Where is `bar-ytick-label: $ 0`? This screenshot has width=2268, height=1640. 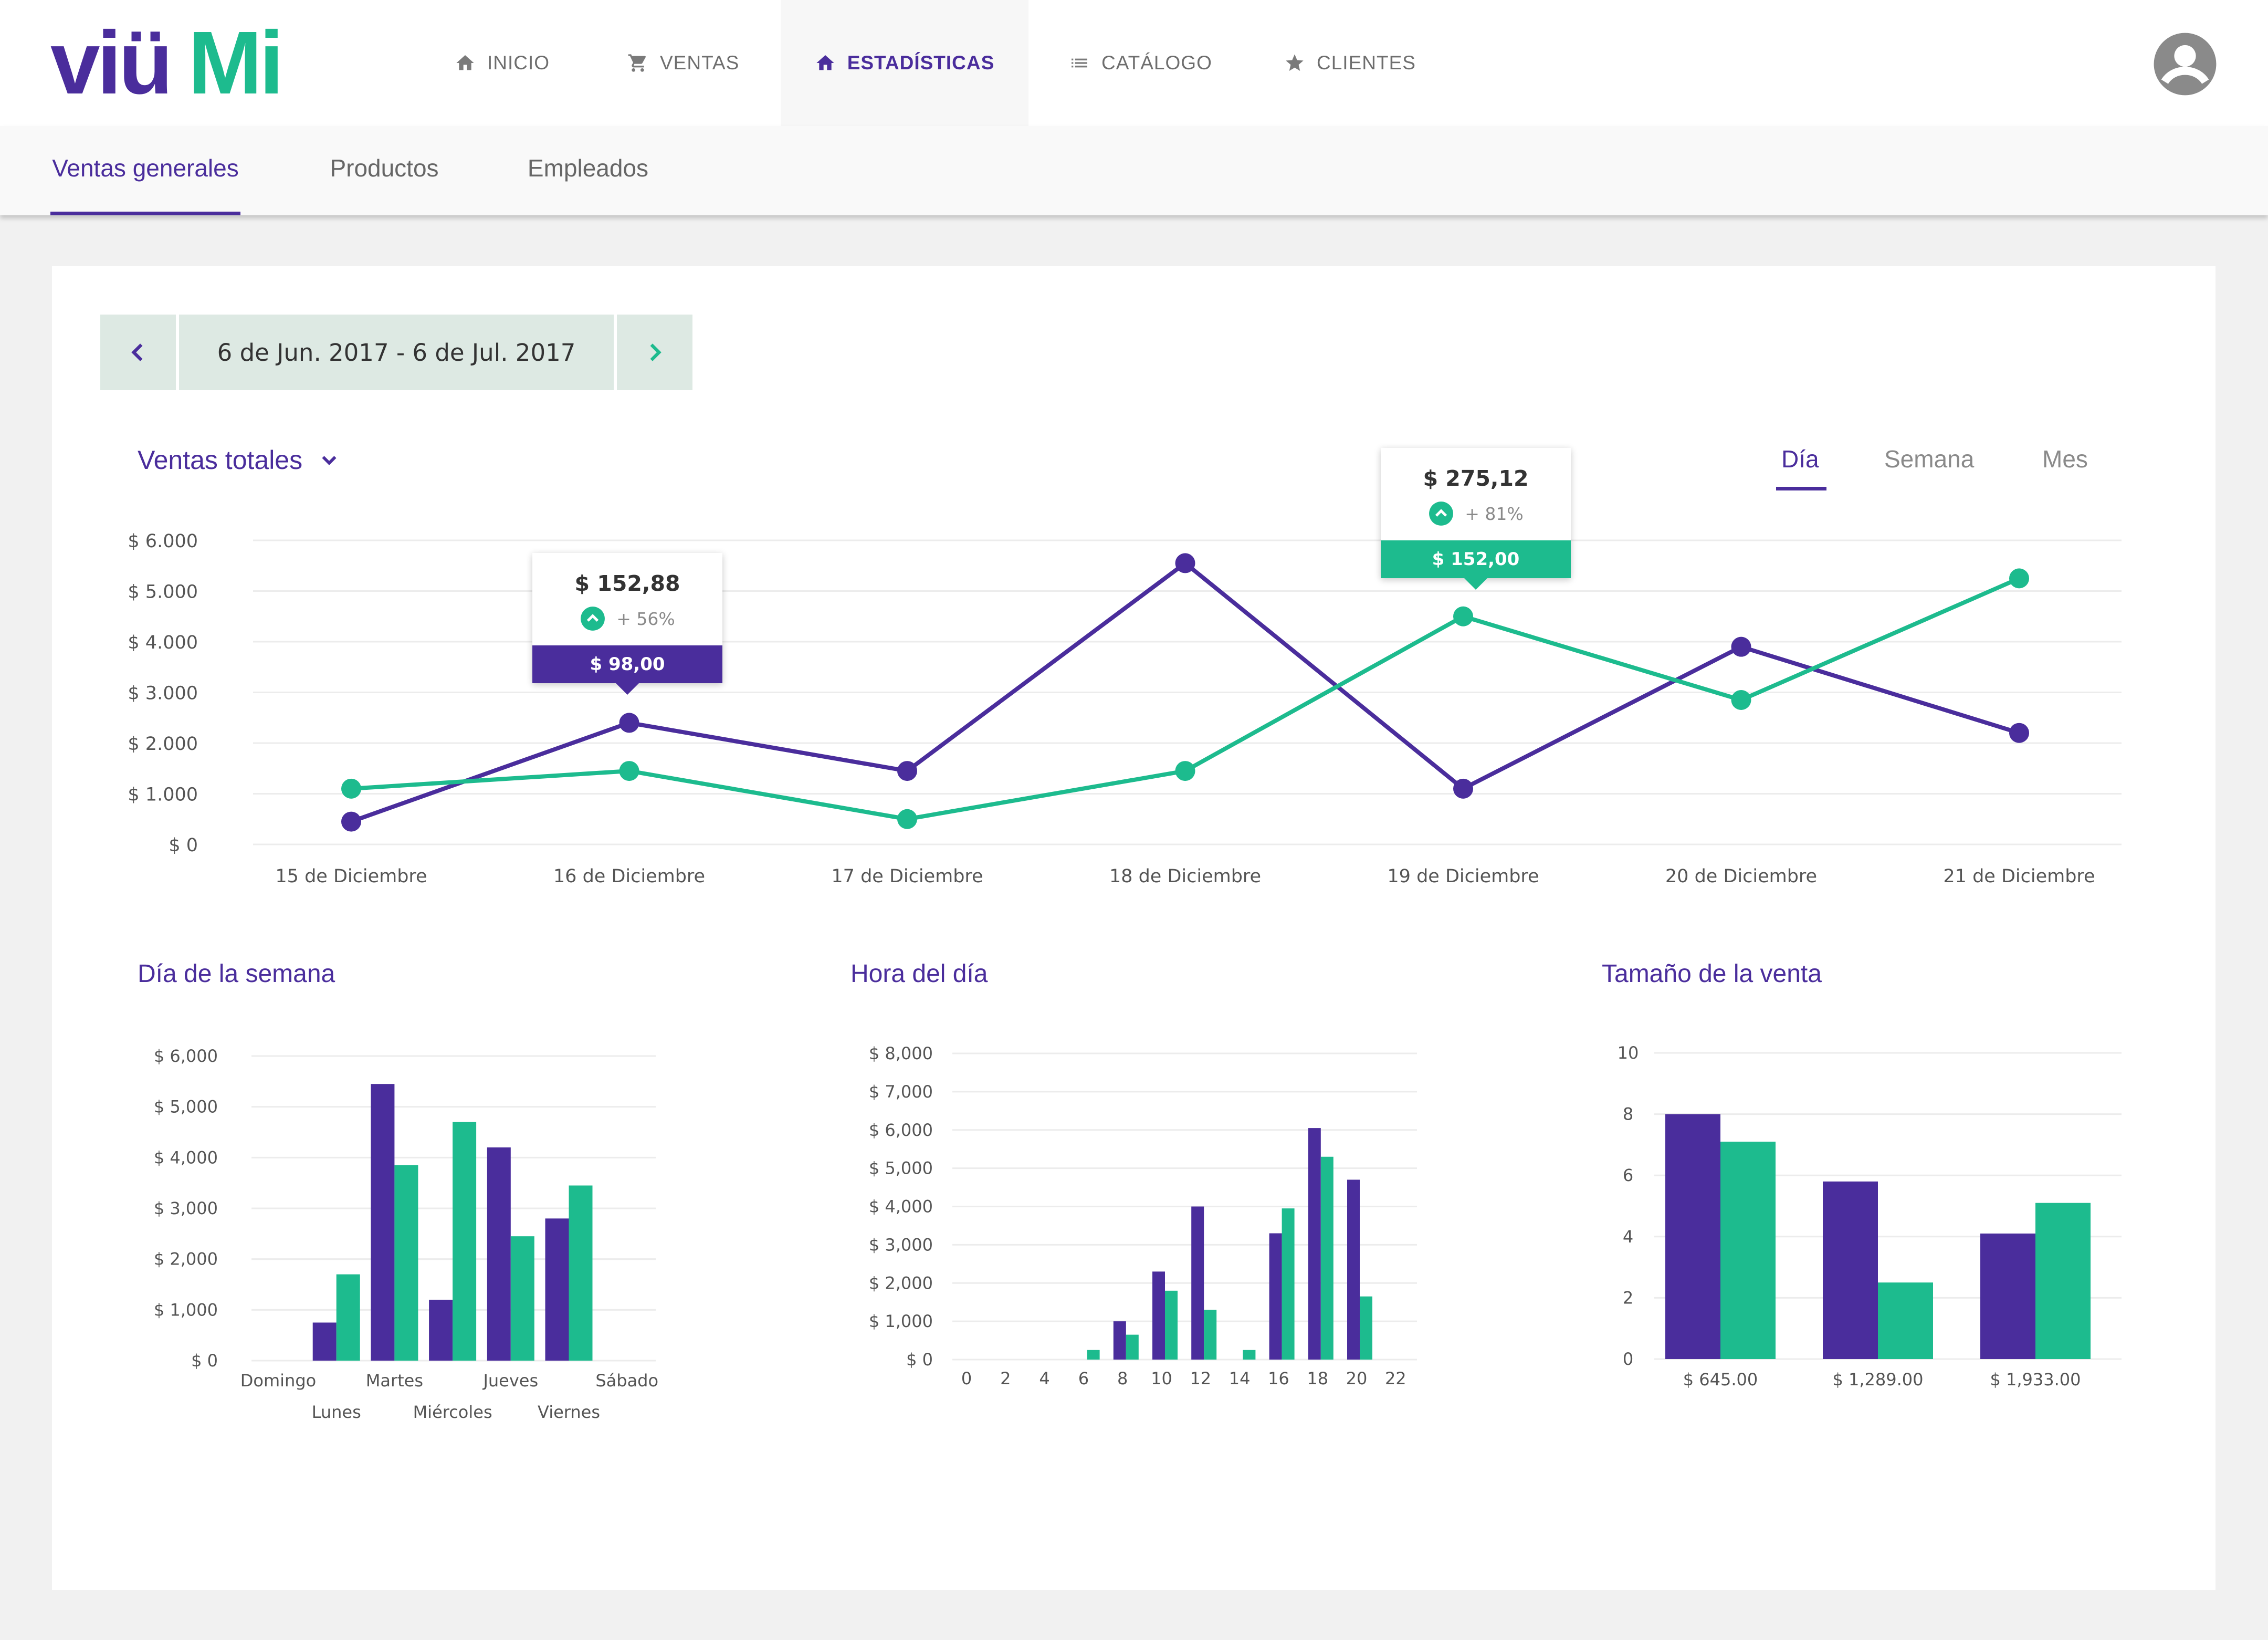
bar-ytick-label: $ 0 is located at coordinates (919, 1360).